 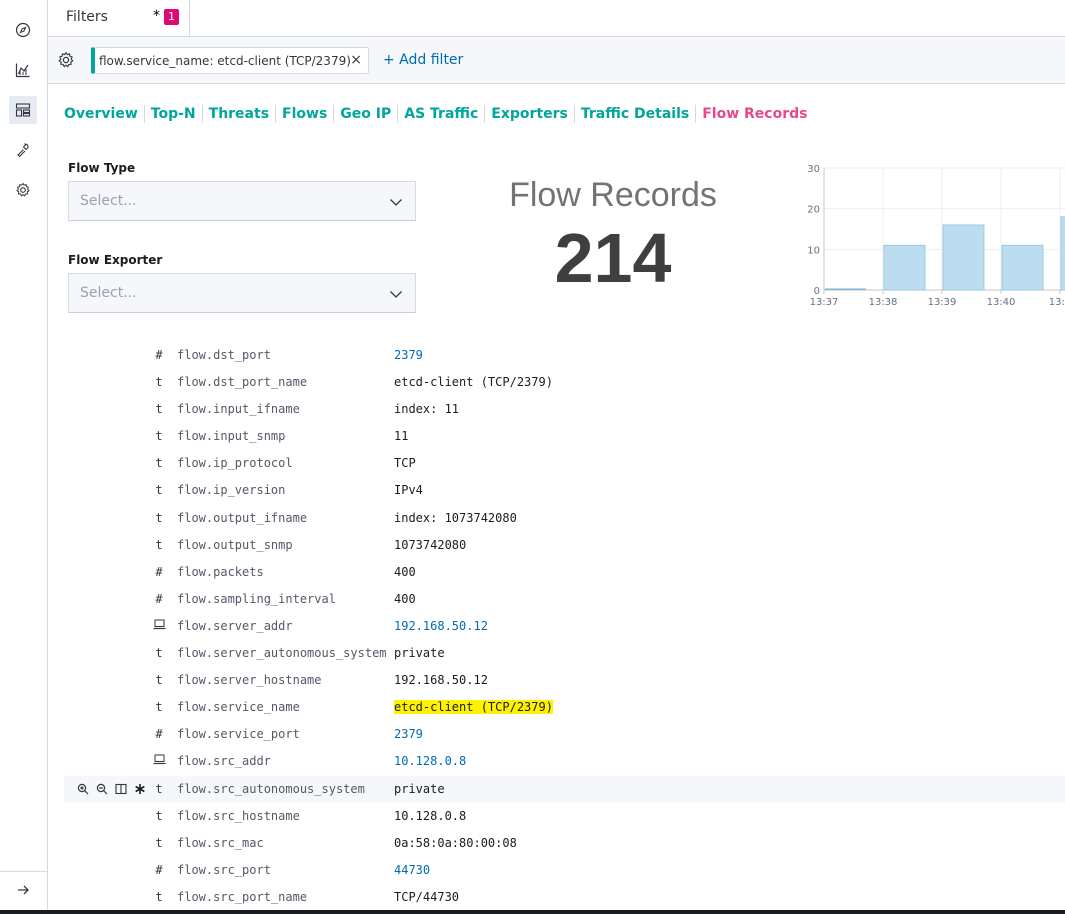 I want to click on table-row: t flow.input_ifname index: 11, so click(x=564, y=409).